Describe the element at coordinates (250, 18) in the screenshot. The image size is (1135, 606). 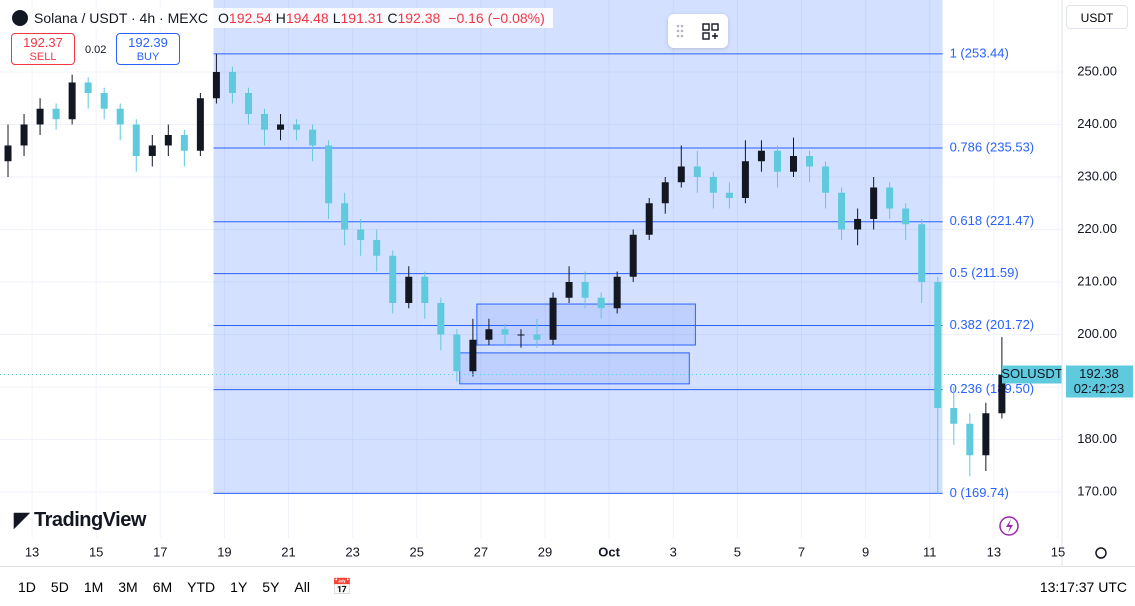
I see `ohlc-value: 192.54` at that location.